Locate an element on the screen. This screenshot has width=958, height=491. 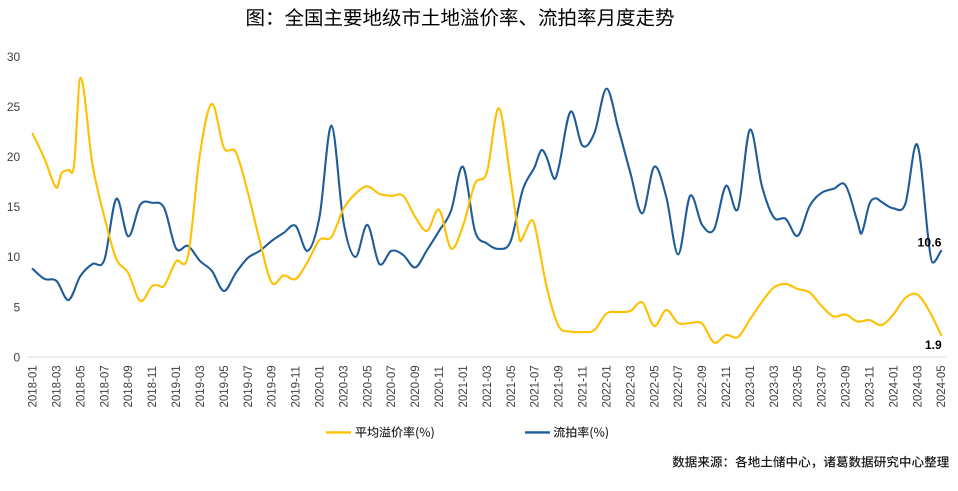
svg-text: 2024-01 is located at coordinates (894, 386).